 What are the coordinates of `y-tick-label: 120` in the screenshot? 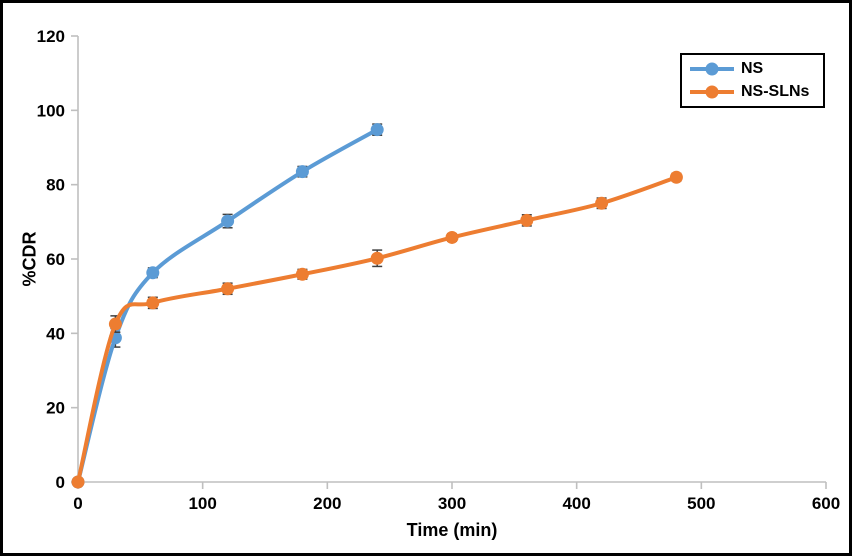 It's located at (51, 36).